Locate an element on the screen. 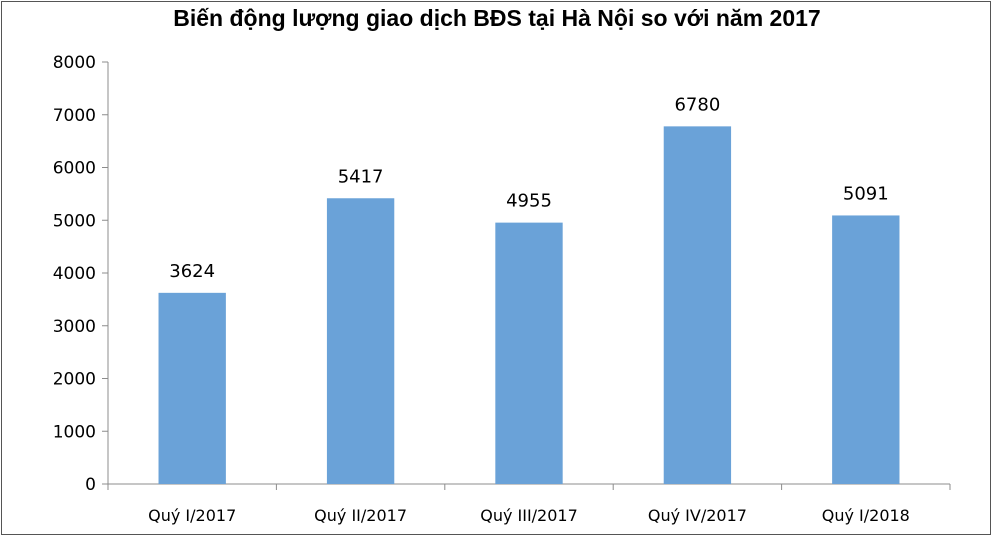  x-tick-label: Quý I/2017 is located at coordinates (192, 515).